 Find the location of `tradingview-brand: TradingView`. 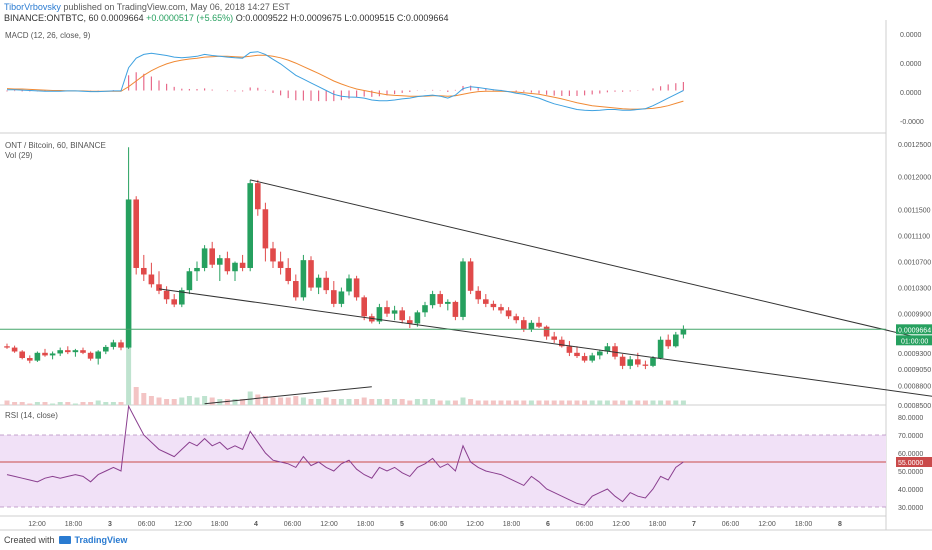

tradingview-brand: TradingView is located at coordinates (101, 540).